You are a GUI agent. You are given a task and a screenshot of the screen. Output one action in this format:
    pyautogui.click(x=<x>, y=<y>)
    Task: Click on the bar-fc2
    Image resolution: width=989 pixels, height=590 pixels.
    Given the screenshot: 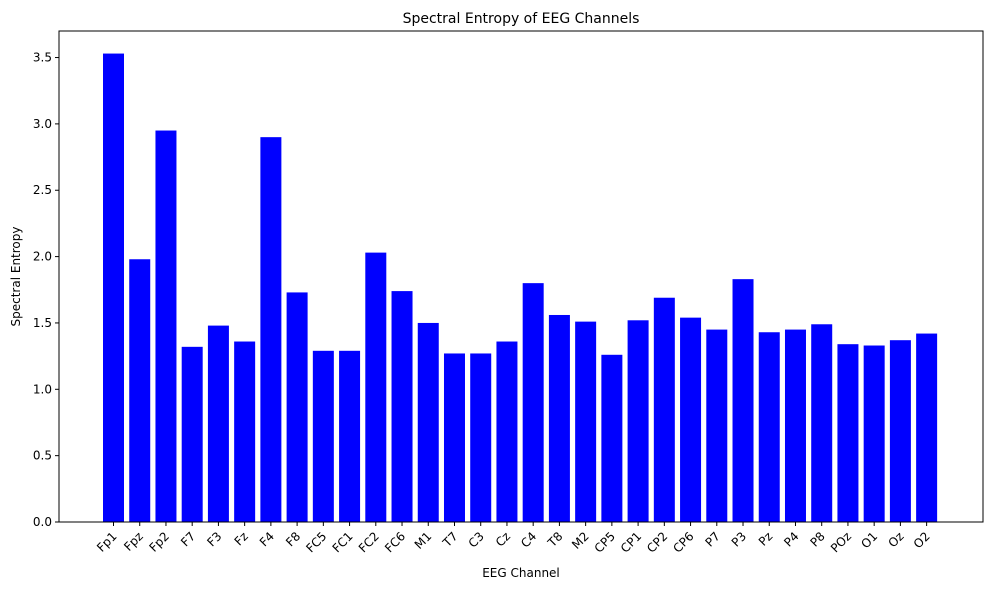 What is the action you would take?
    pyautogui.click(x=376, y=387)
    